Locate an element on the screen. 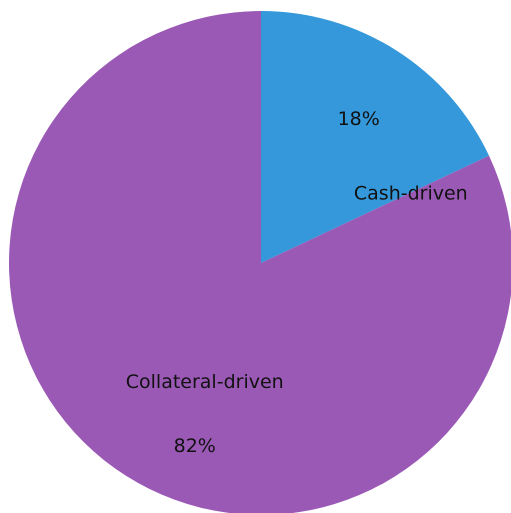 This screenshot has height=513, width=511. slice-percent-label: 82% is located at coordinates (195, 446).